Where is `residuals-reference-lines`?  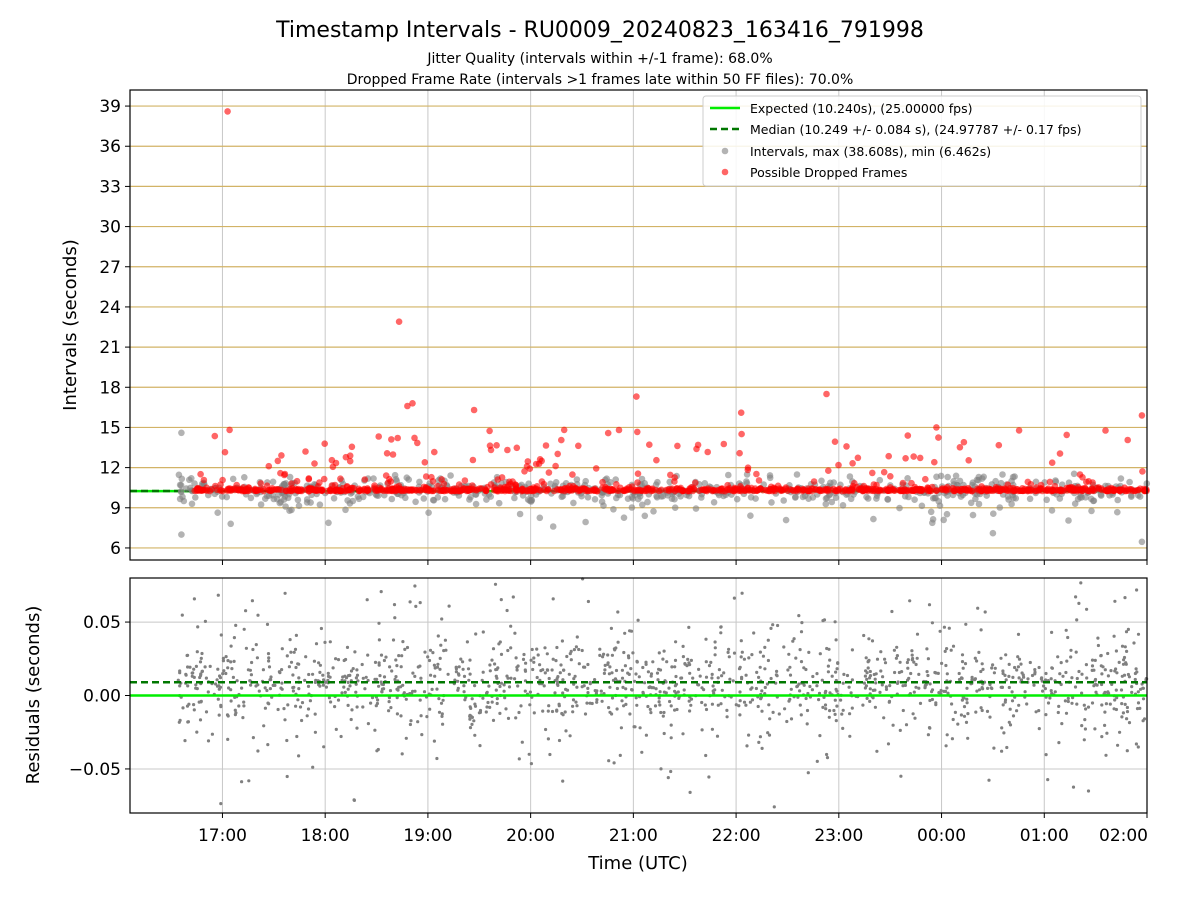 residuals-reference-lines is located at coordinates (638, 689).